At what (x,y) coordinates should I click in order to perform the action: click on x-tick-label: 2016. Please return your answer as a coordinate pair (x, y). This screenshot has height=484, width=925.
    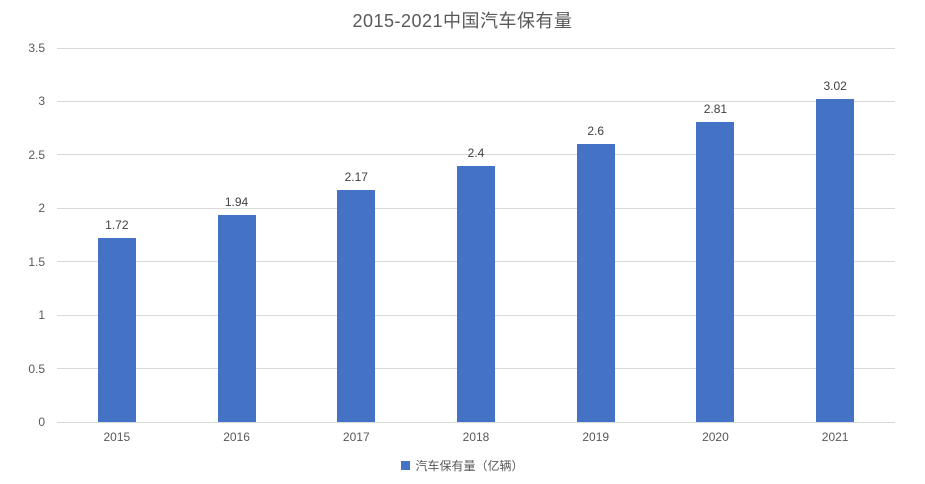
    Looking at the image, I should click on (236, 437).